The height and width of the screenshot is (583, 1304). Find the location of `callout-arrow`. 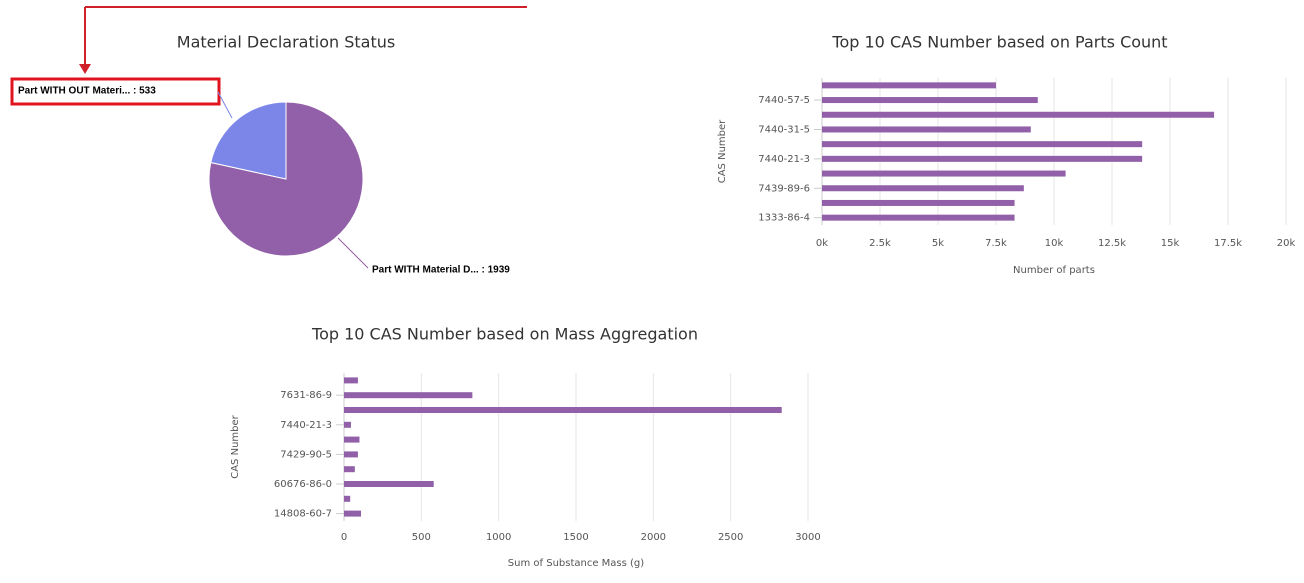

callout-arrow is located at coordinates (85, 69).